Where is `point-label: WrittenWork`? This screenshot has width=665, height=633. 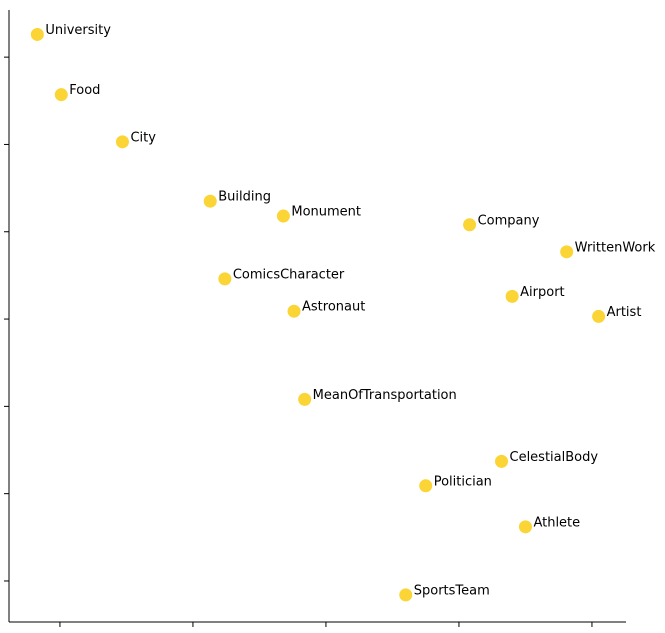
point-label: WrittenWork is located at coordinates (615, 247).